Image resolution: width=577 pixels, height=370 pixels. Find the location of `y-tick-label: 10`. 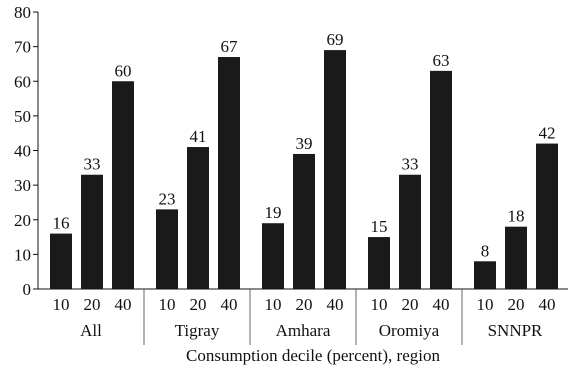

y-tick-label: 10 is located at coordinates (22, 254).